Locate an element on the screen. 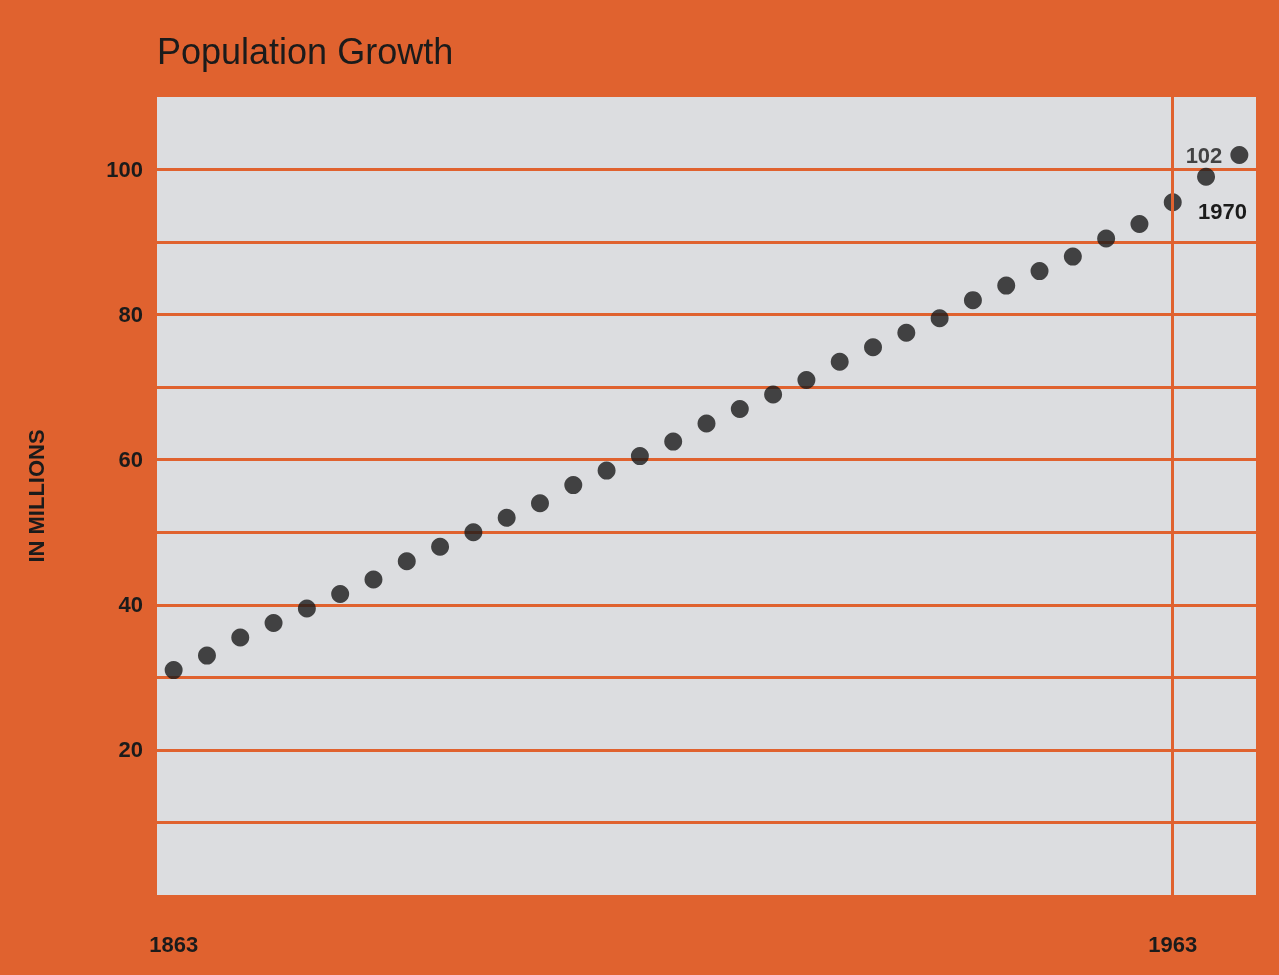  data-label: 102 is located at coordinates (1204, 155).